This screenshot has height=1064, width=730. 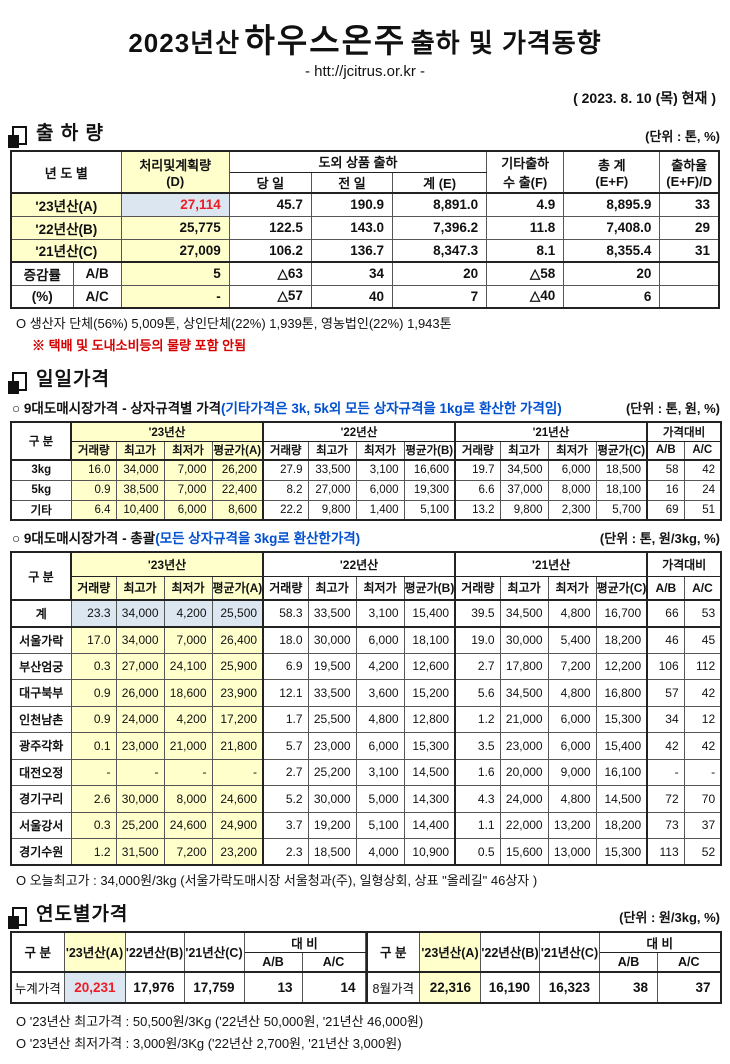 What do you see at coordinates (154, 987) in the screenshot?
I see `table-cell: 17,976` at bounding box center [154, 987].